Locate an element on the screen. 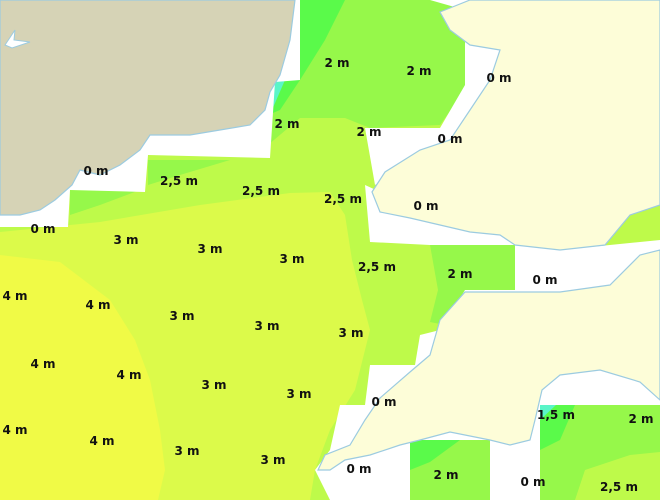 The width and height of the screenshot is (660, 500). zone-2-5m-southeast is located at coordinates (617, 476).